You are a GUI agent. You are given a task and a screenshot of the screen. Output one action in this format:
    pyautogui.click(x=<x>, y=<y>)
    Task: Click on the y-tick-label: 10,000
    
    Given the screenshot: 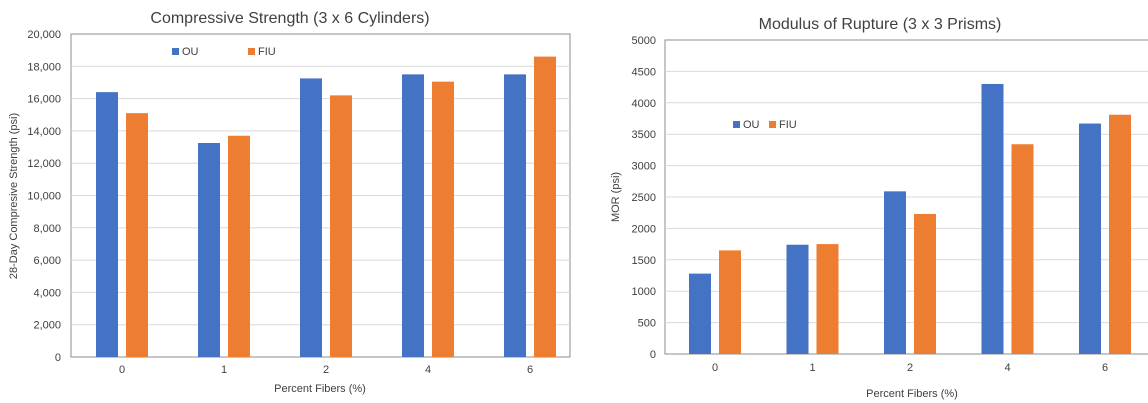 What is the action you would take?
    pyautogui.click(x=44, y=197)
    